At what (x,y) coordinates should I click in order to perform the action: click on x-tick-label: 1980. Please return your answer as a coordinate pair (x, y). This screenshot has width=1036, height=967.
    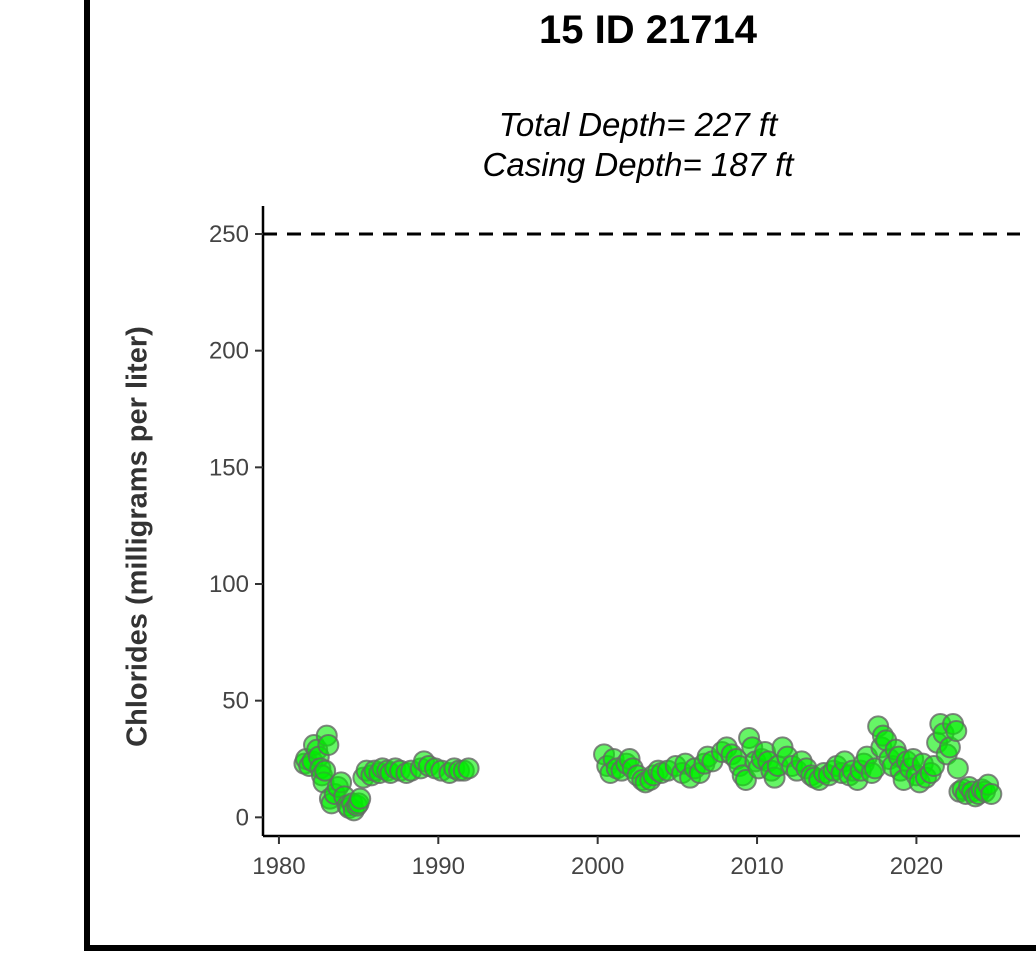
    Looking at the image, I should click on (278, 866).